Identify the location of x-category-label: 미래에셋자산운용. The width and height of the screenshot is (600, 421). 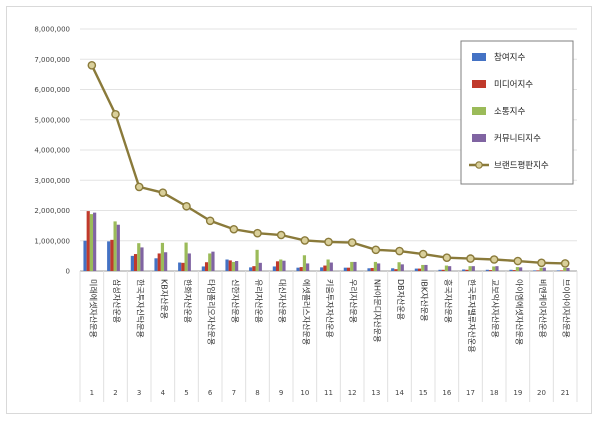
(93, 308).